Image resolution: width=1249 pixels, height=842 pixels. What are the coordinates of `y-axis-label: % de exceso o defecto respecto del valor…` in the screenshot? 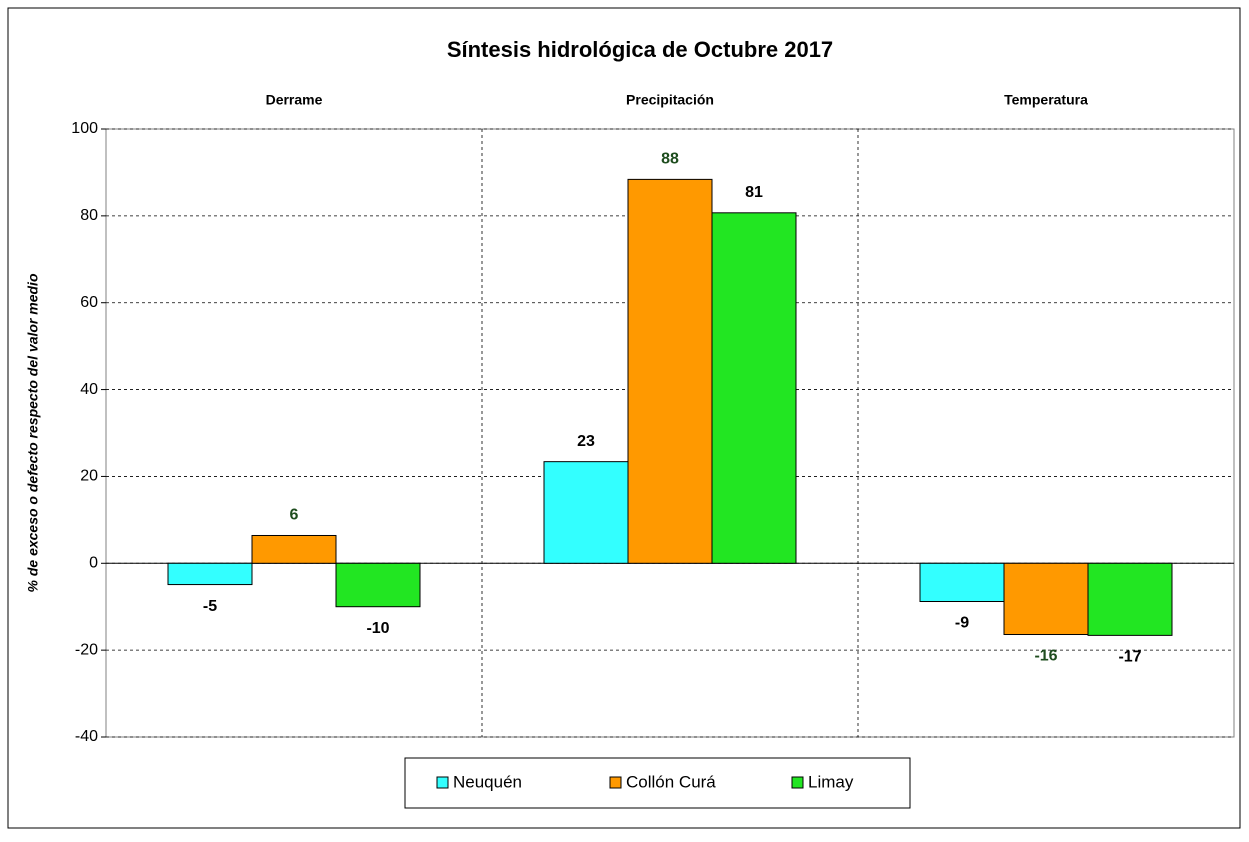 It's located at (33, 432).